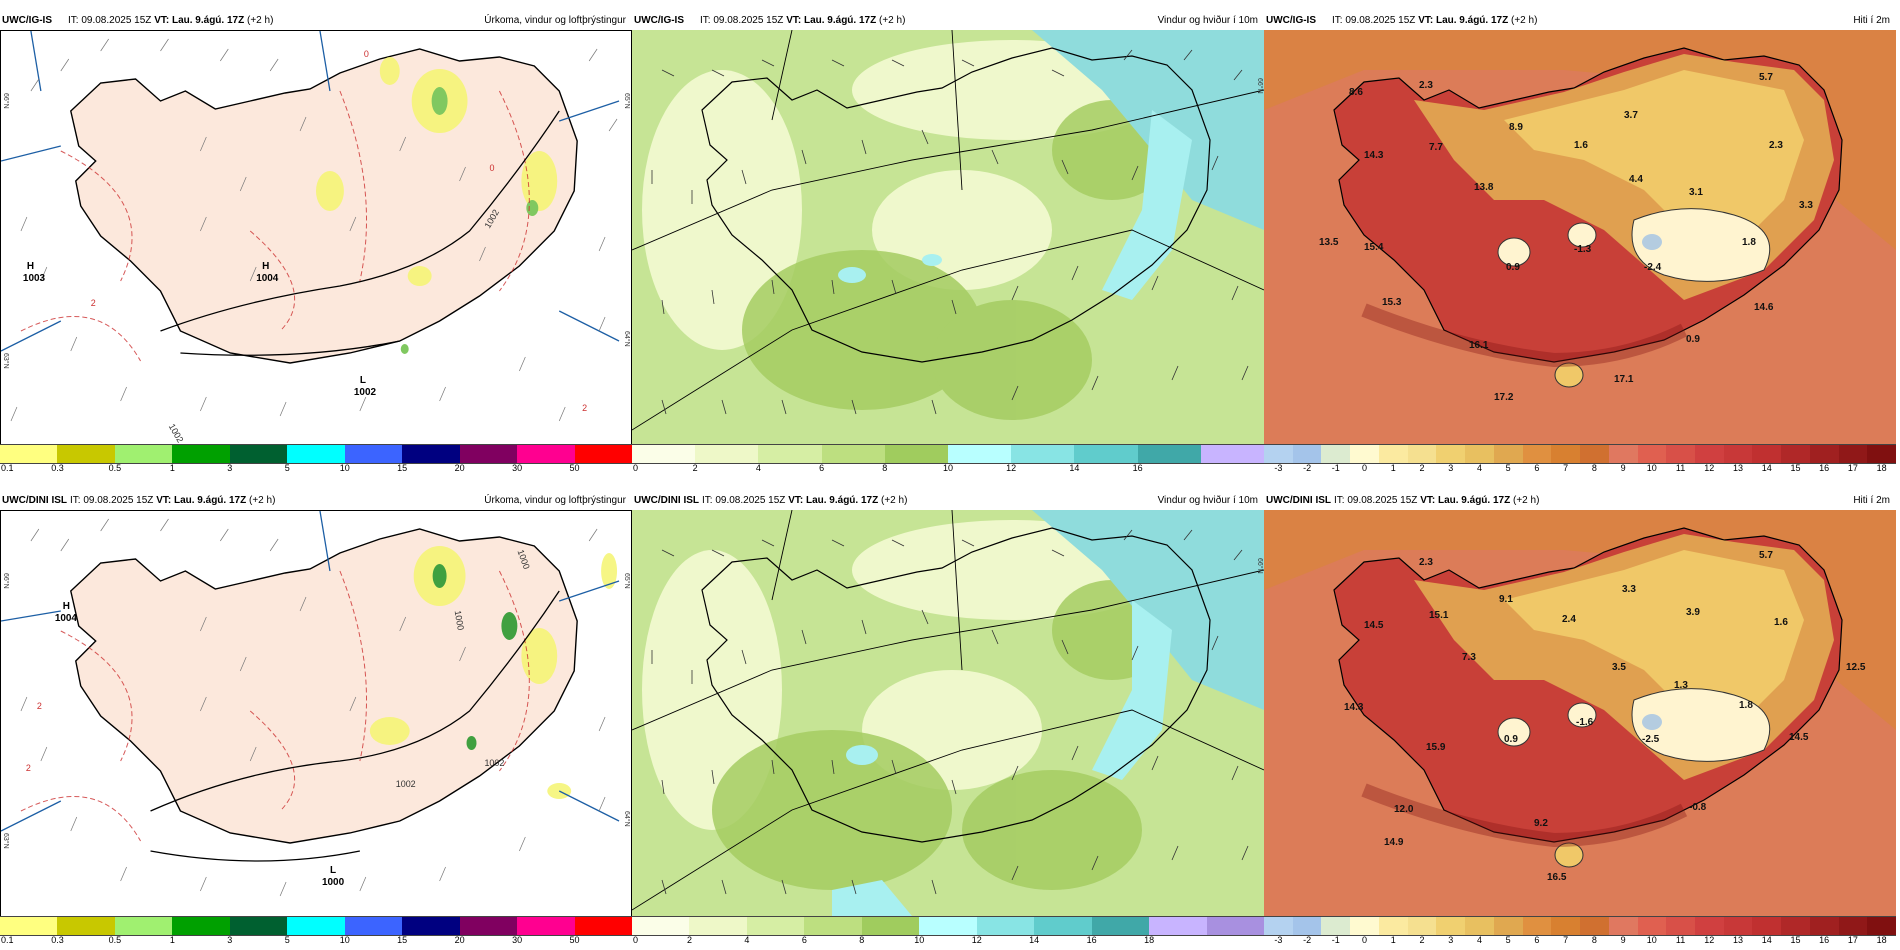 The height and width of the screenshot is (950, 1900). What do you see at coordinates (57, 940) in the screenshot?
I see `colorbar-tick: 0.3` at bounding box center [57, 940].